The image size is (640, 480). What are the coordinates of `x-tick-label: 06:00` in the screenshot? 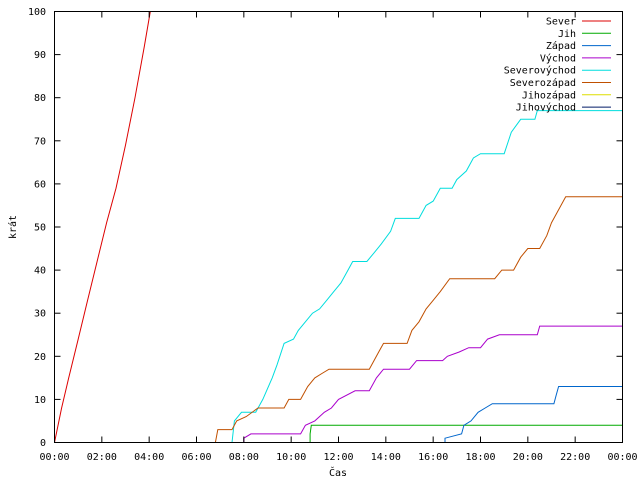 It's located at (196, 457).